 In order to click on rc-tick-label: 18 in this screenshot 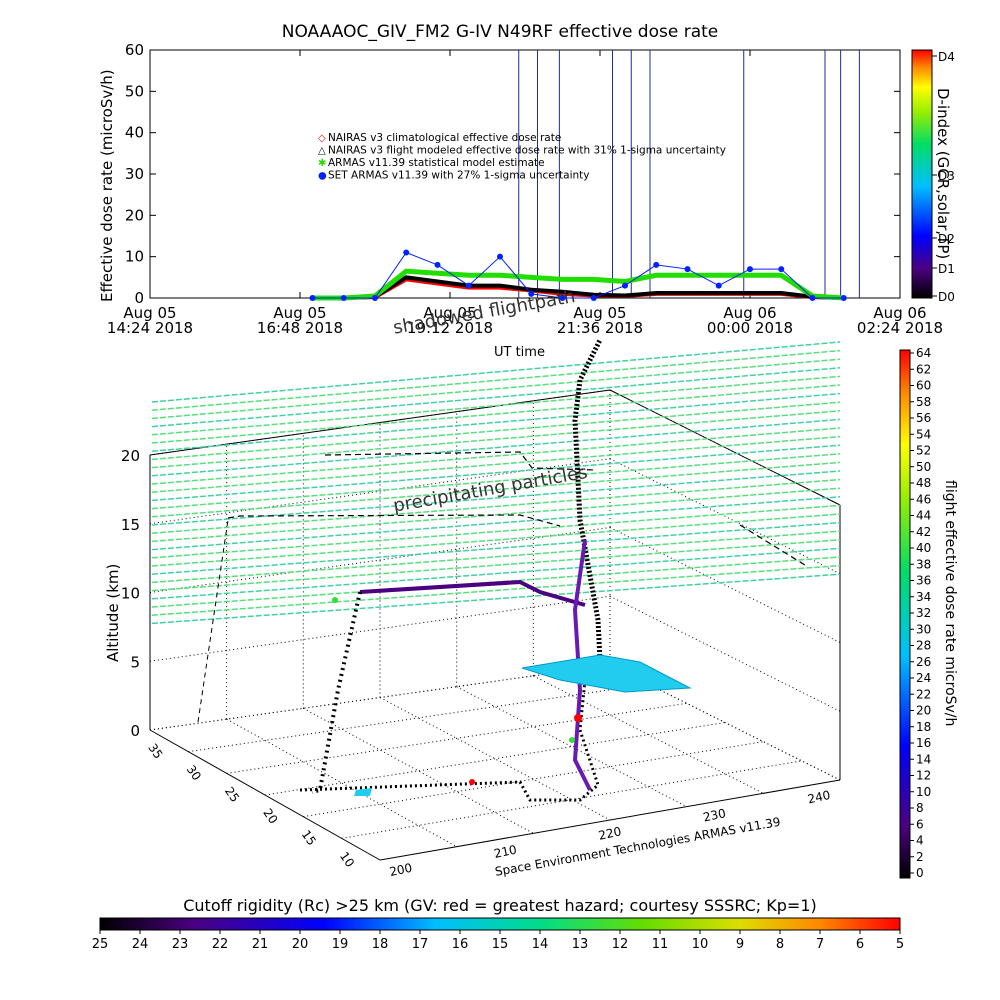, I will do `click(380, 944)`.